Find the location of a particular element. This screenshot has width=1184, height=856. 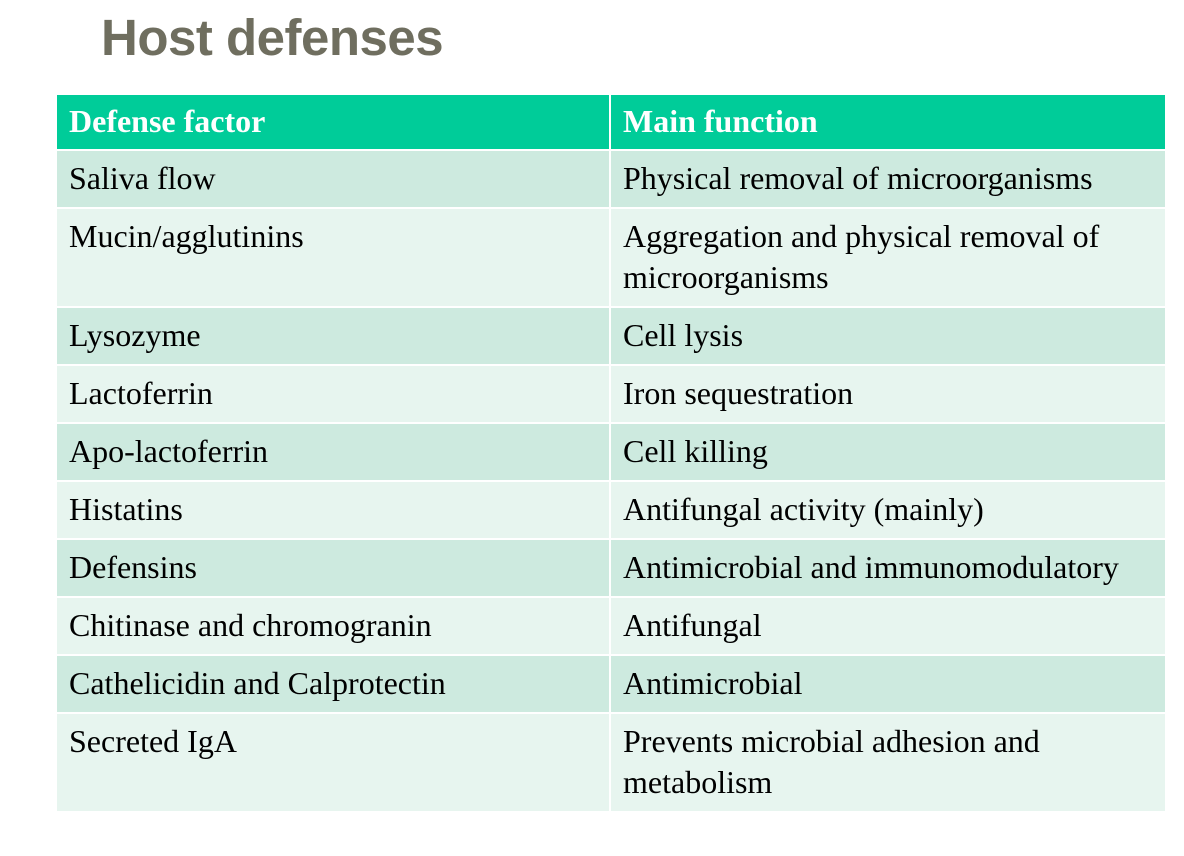

defense-factor-cell: Chitinase and chromogranin is located at coordinates (334, 626).